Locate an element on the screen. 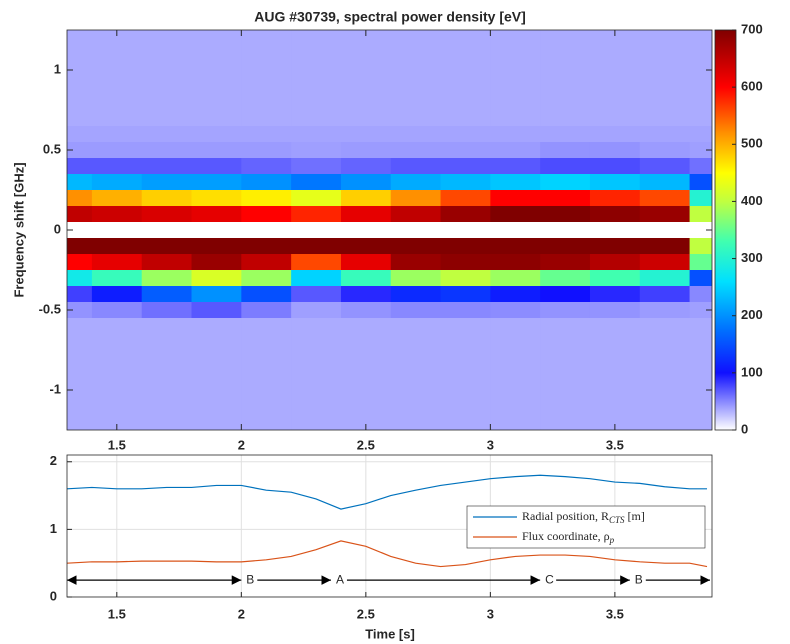 The width and height of the screenshot is (790, 644). y-tick-label: 1 is located at coordinates (53, 528).